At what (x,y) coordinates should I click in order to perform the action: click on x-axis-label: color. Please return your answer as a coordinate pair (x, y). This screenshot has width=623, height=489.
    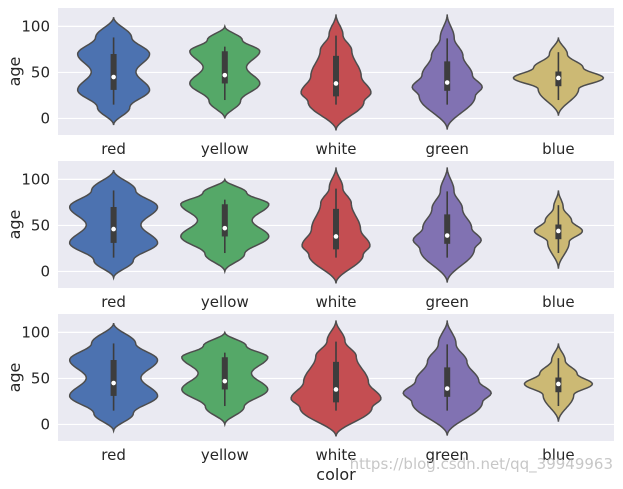
    Looking at the image, I should click on (336, 474).